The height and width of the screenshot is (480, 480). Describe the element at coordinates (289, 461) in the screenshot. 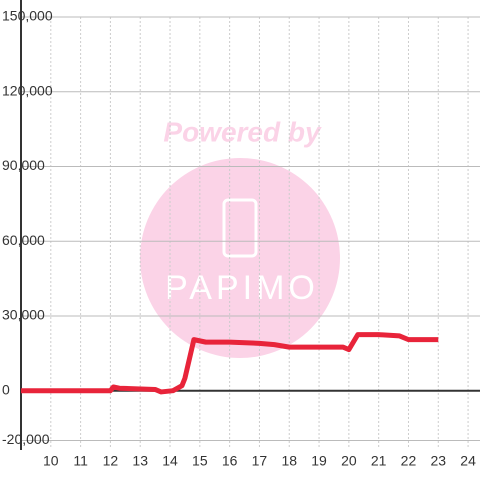

I see `x-tick-label: 18` at that location.